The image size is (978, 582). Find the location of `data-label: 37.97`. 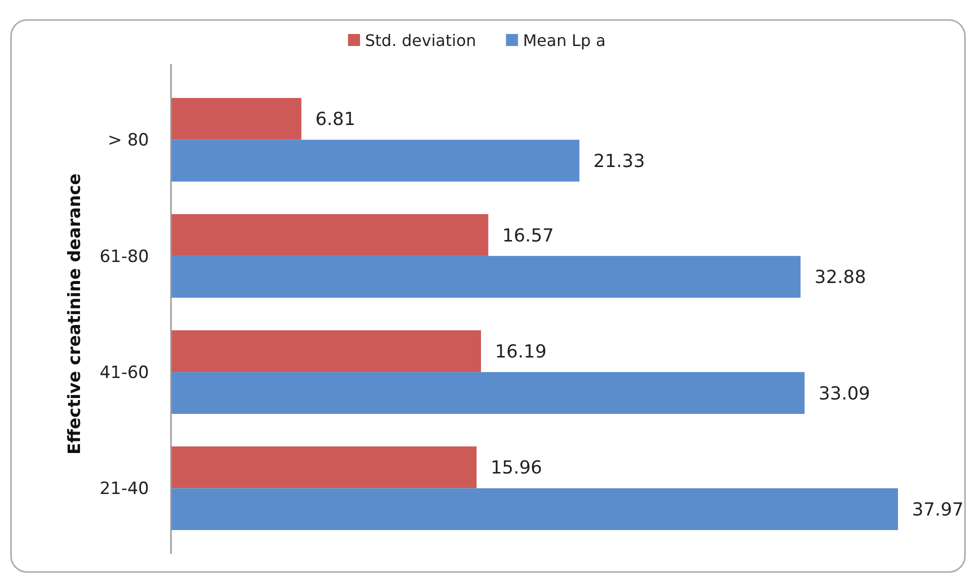

data-label: 37.97 is located at coordinates (938, 509).